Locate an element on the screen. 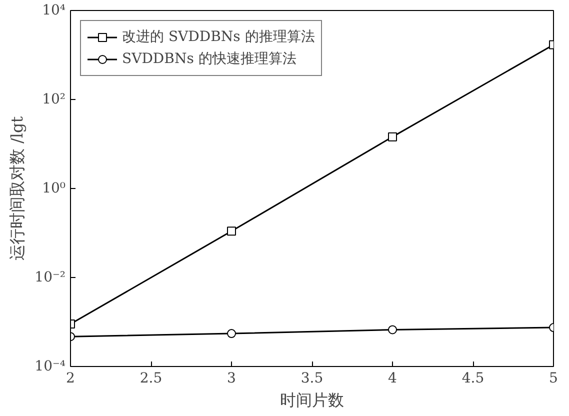 The width and height of the screenshot is (569, 416). x-tick-label: 2 is located at coordinates (70, 378).